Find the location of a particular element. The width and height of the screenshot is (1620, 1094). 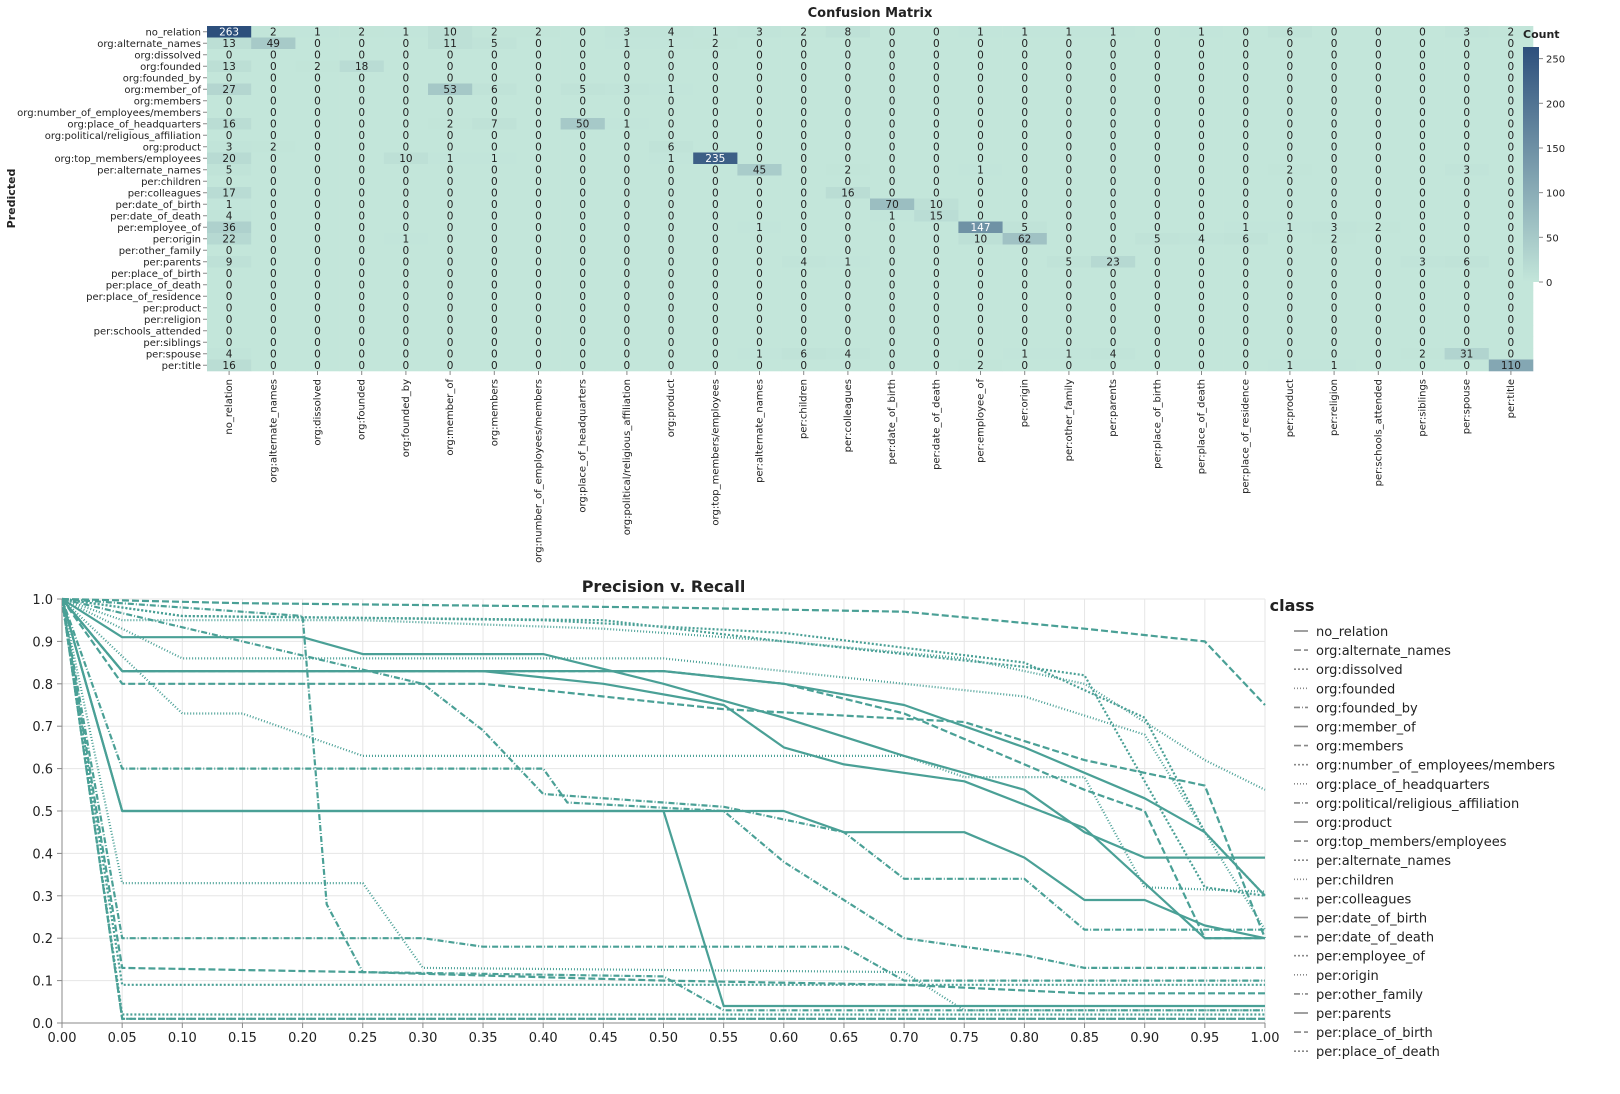

cell-value-label: 1 is located at coordinates (406, 33).